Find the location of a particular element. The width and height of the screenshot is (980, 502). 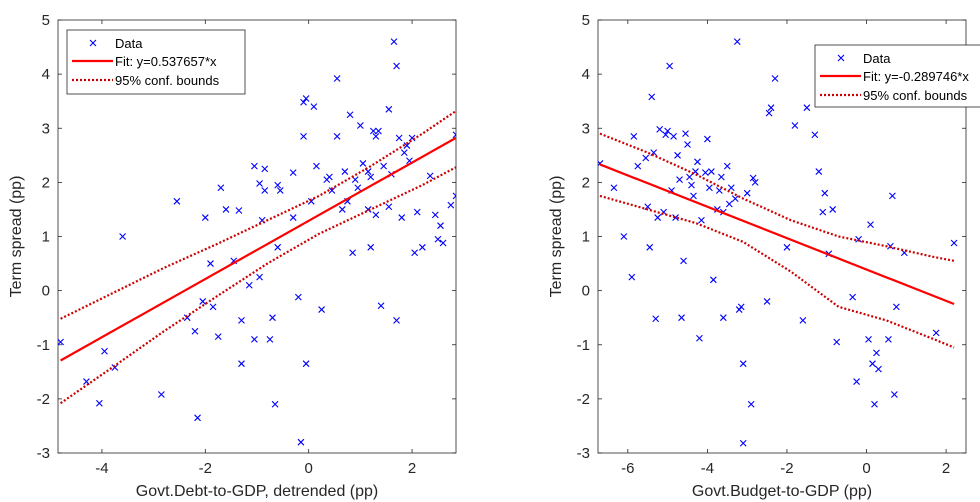

legend-fit-label: Fit: y=-0.289746*x is located at coordinates (916, 76).